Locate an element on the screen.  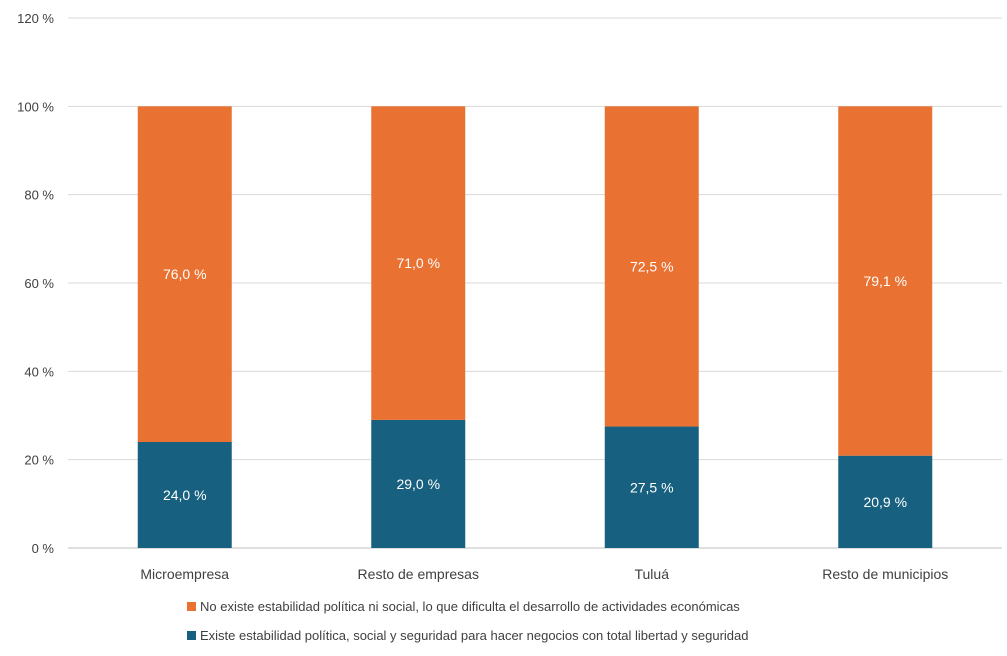
y-tick-label: 100 % is located at coordinates (35, 106).